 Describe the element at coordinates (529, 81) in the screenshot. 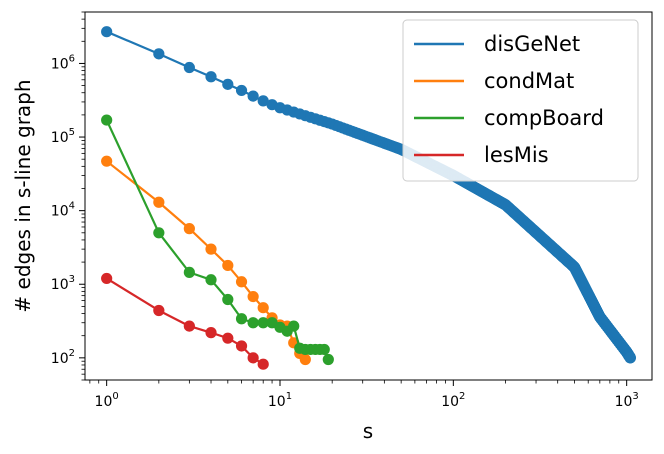

I see `legend-label-condmat: condMat` at that location.